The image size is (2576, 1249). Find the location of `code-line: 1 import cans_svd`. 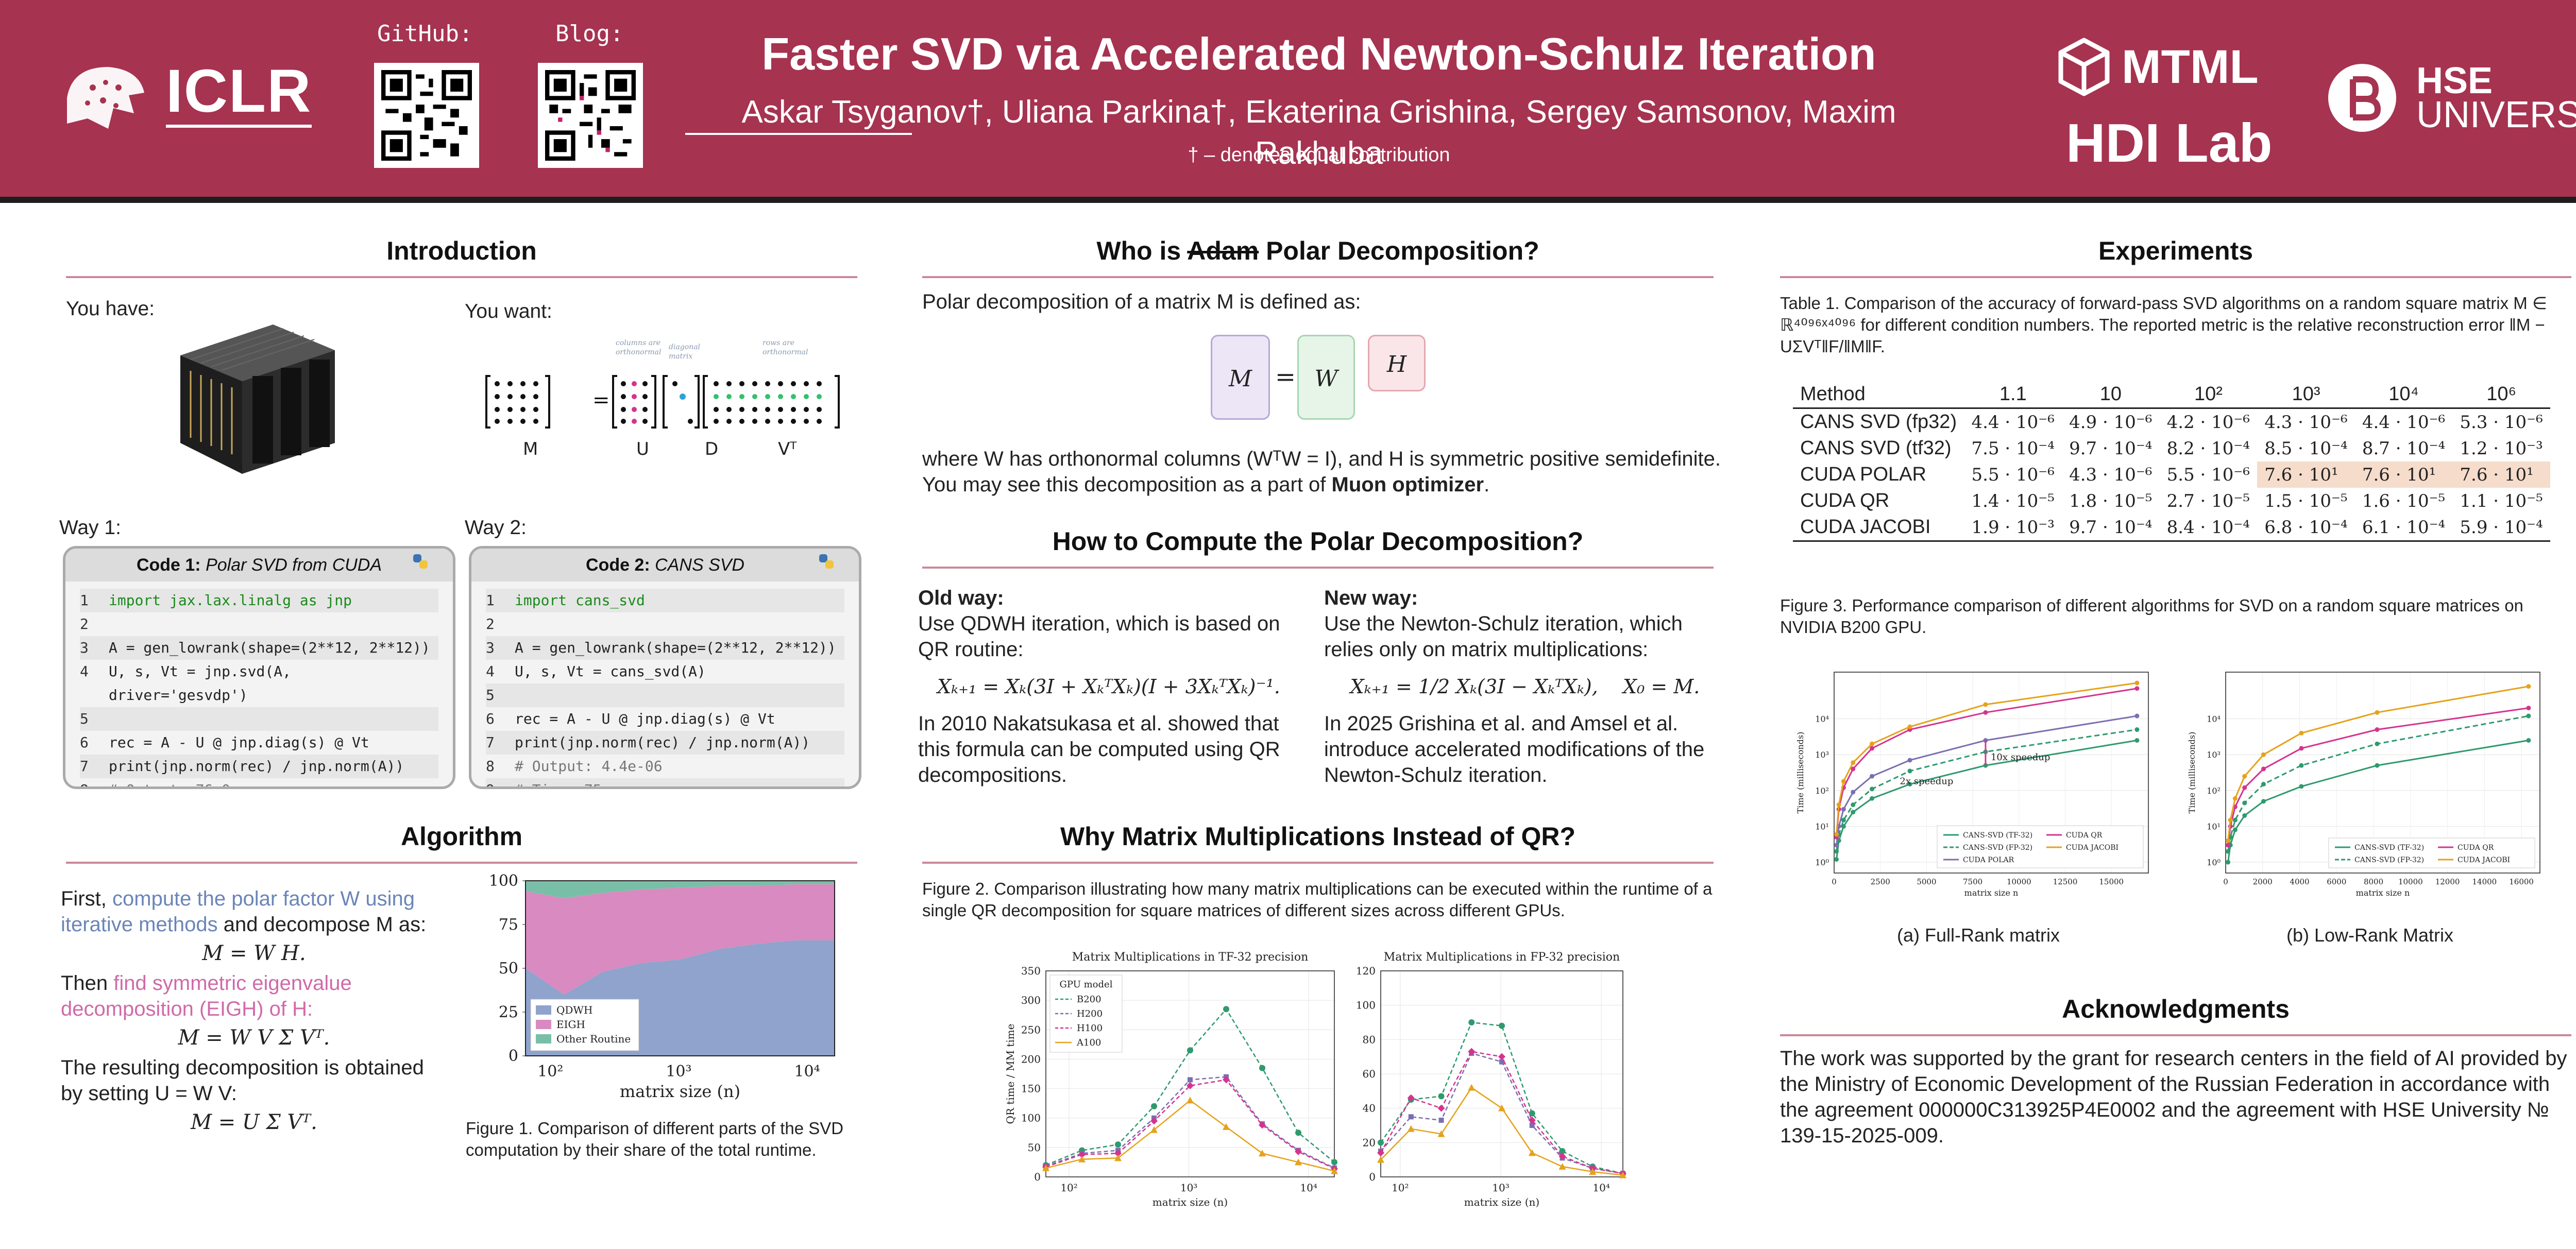

code-line: 1 import cans_svd is located at coordinates (665, 600).